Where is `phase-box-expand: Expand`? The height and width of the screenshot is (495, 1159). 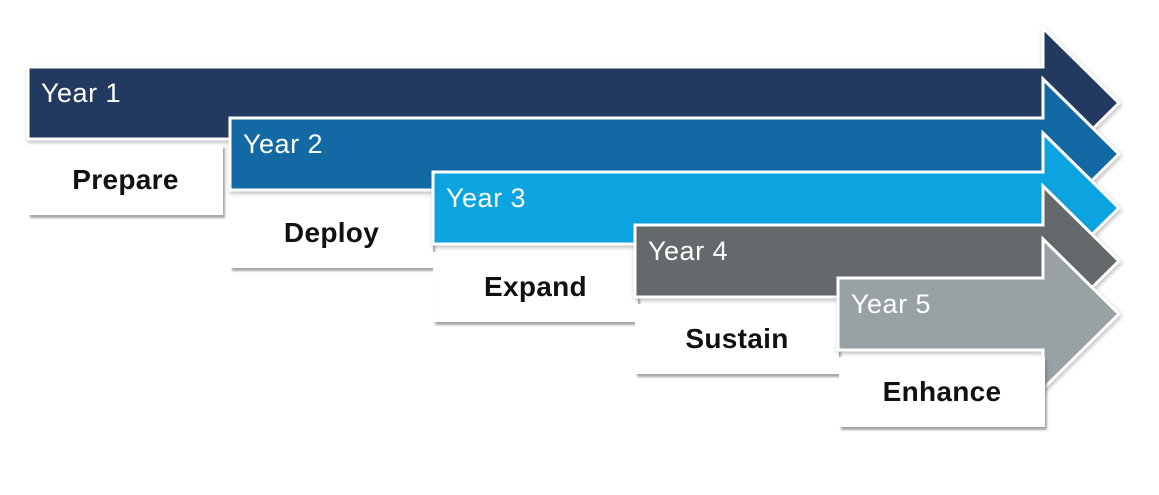
phase-box-expand: Expand is located at coordinates (535, 287).